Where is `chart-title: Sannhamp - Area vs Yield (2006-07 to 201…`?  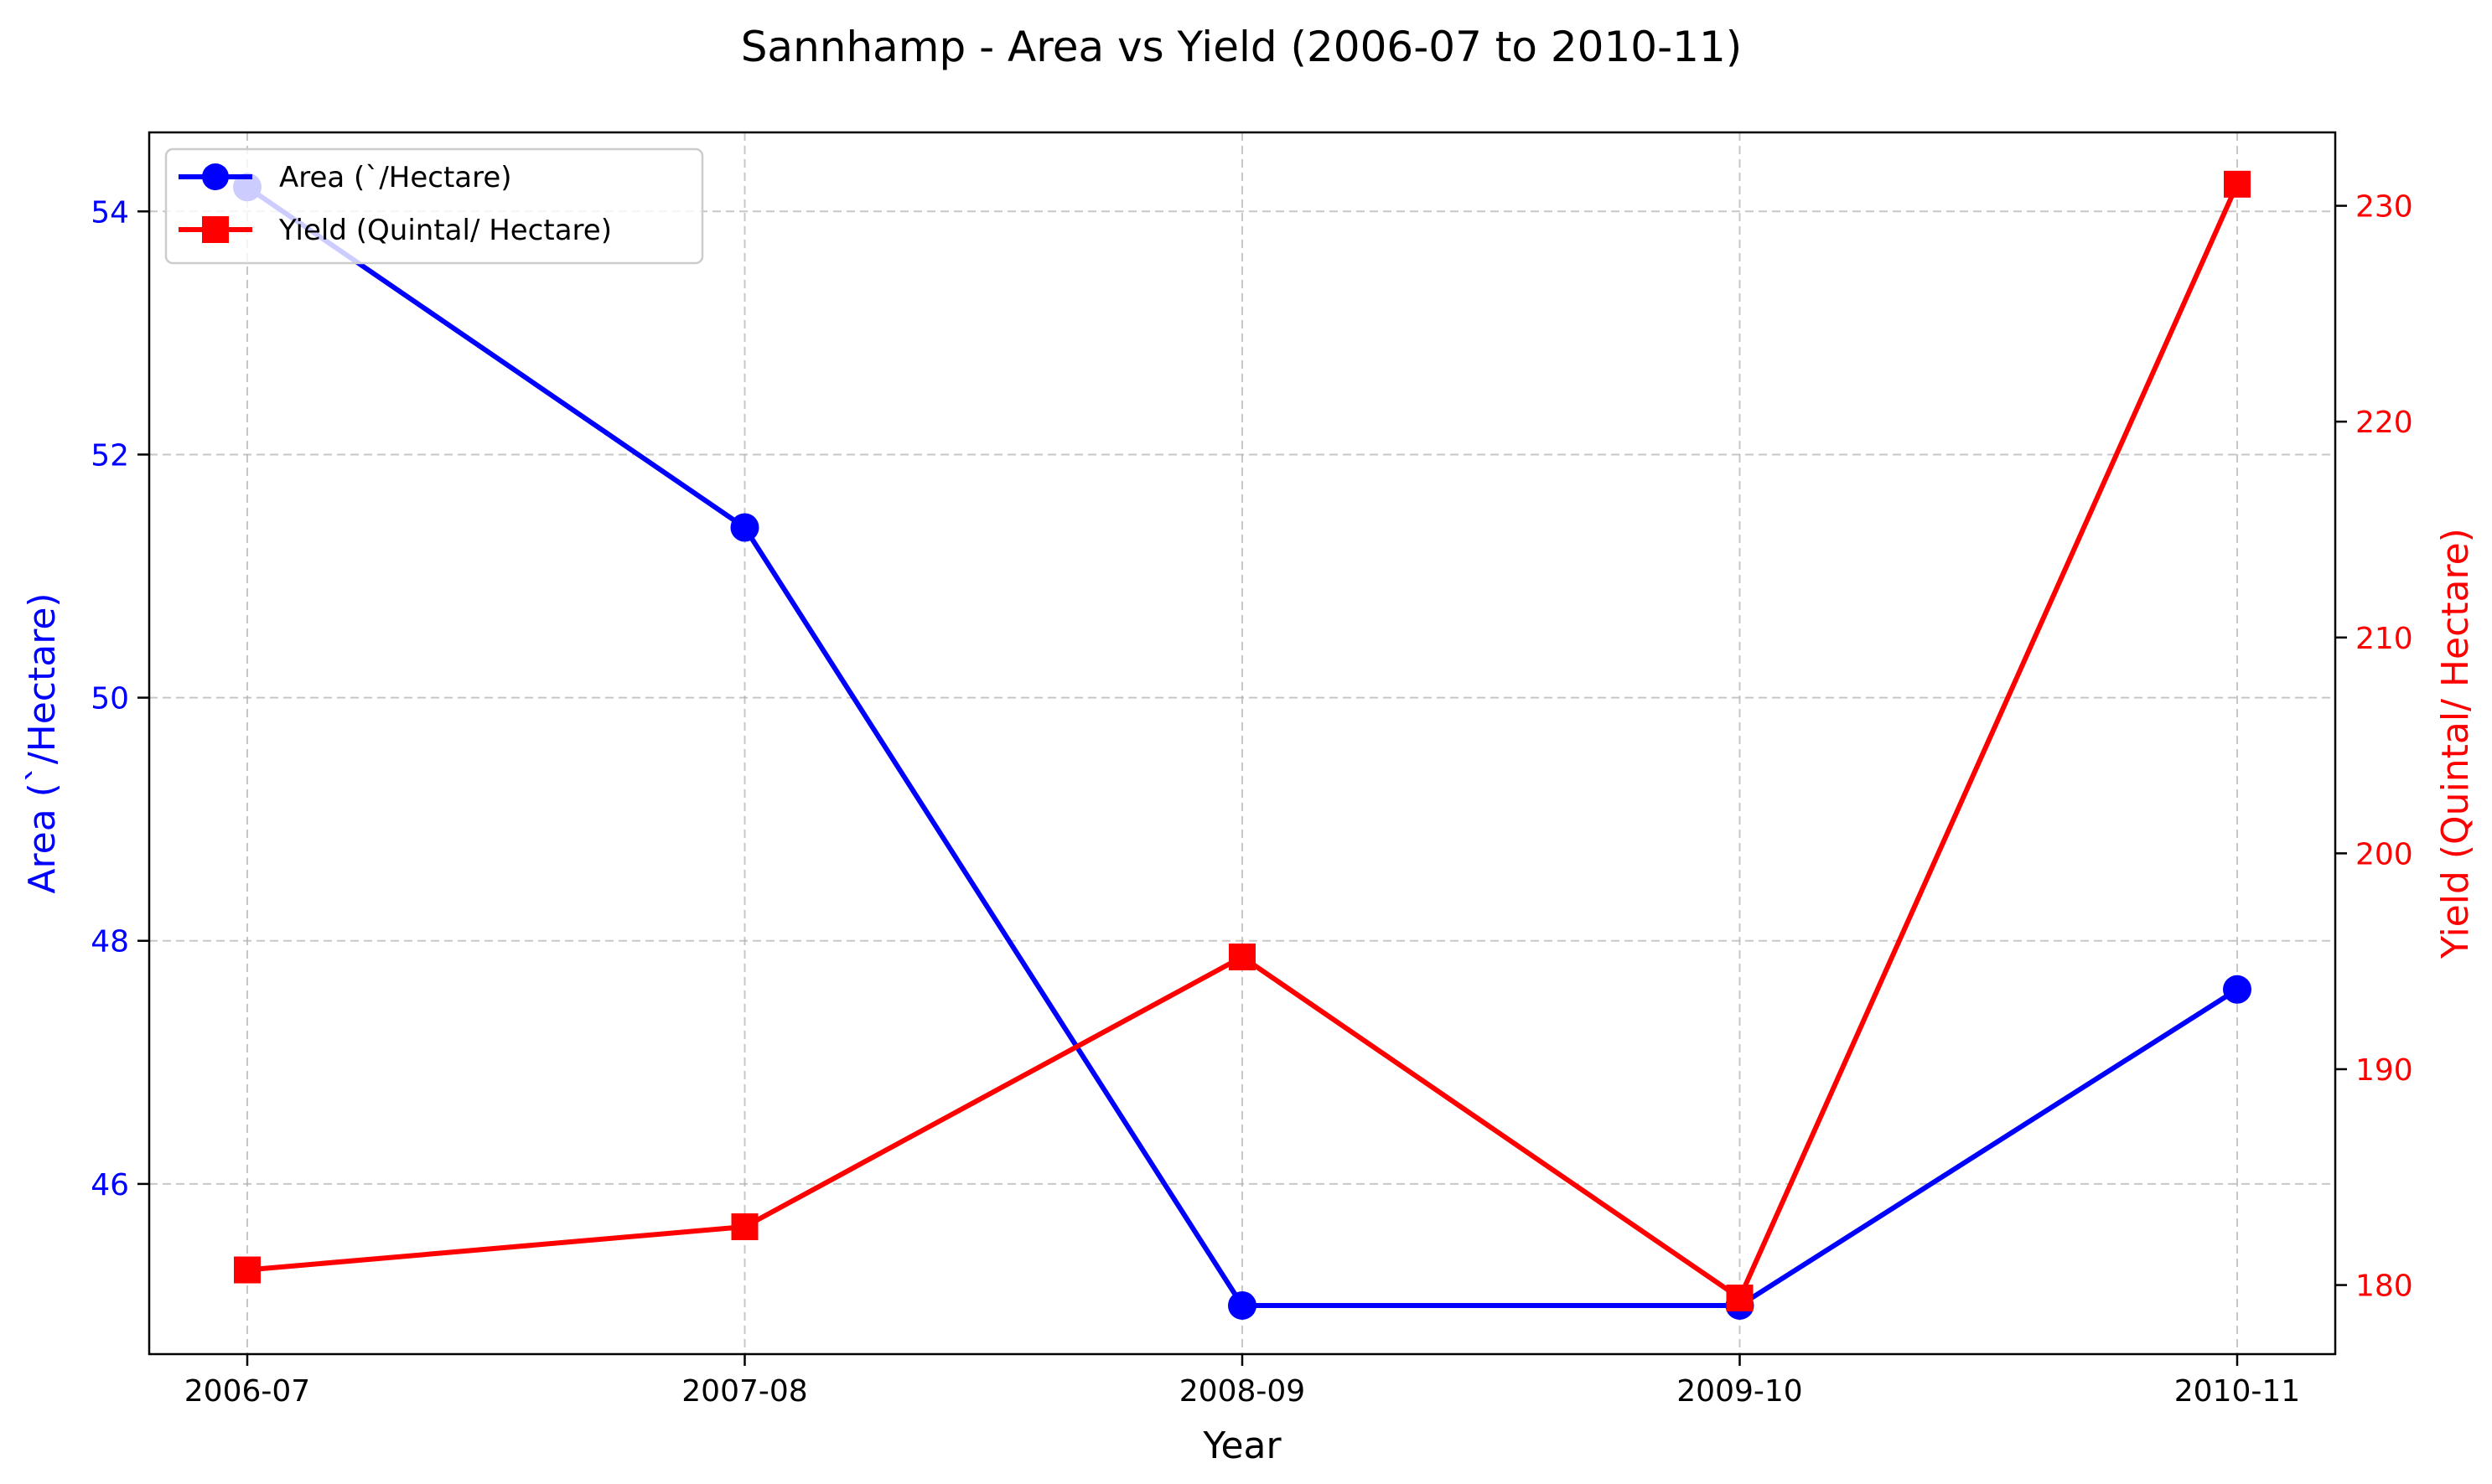
chart-title: Sannhamp - Area vs Yield (2006-07 to 201… is located at coordinates (1242, 47).